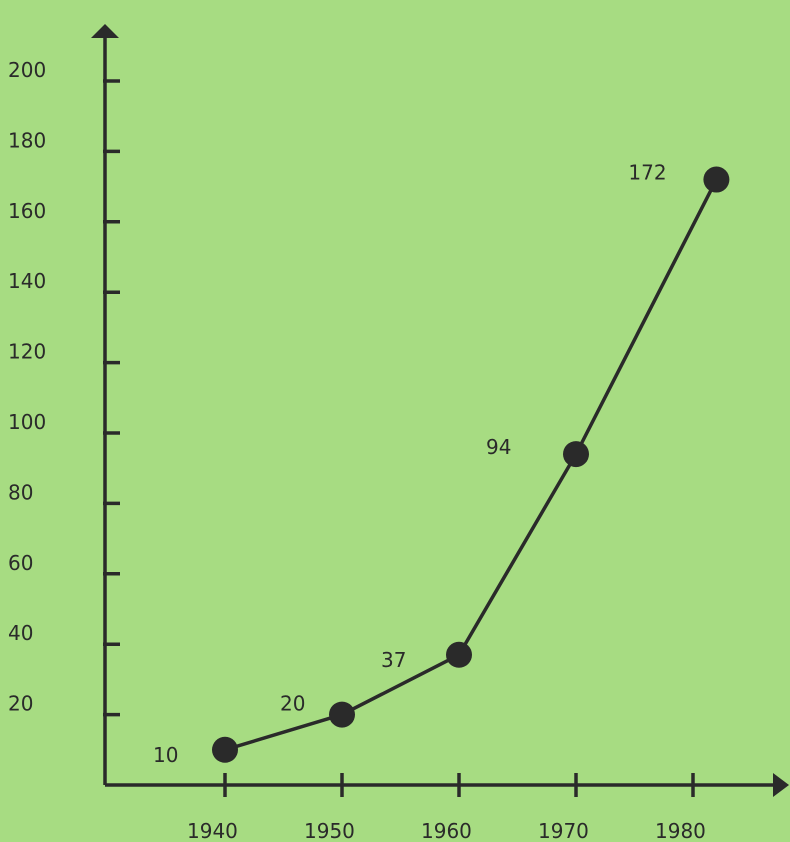 The height and width of the screenshot is (842, 790). Describe the element at coordinates (446, 830) in the screenshot. I see `x-tick-label: 1960` at that location.